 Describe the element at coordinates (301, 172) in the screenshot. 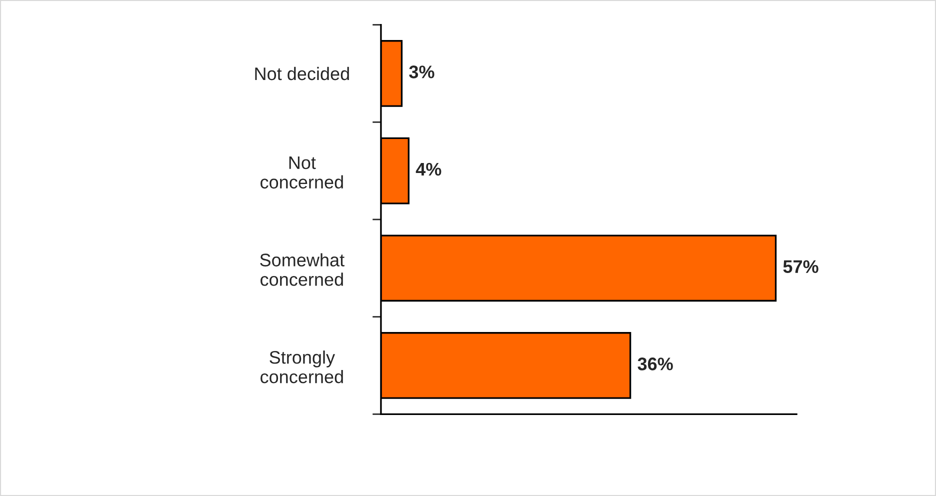

I see `y-tick-label: Not concerned` at that location.